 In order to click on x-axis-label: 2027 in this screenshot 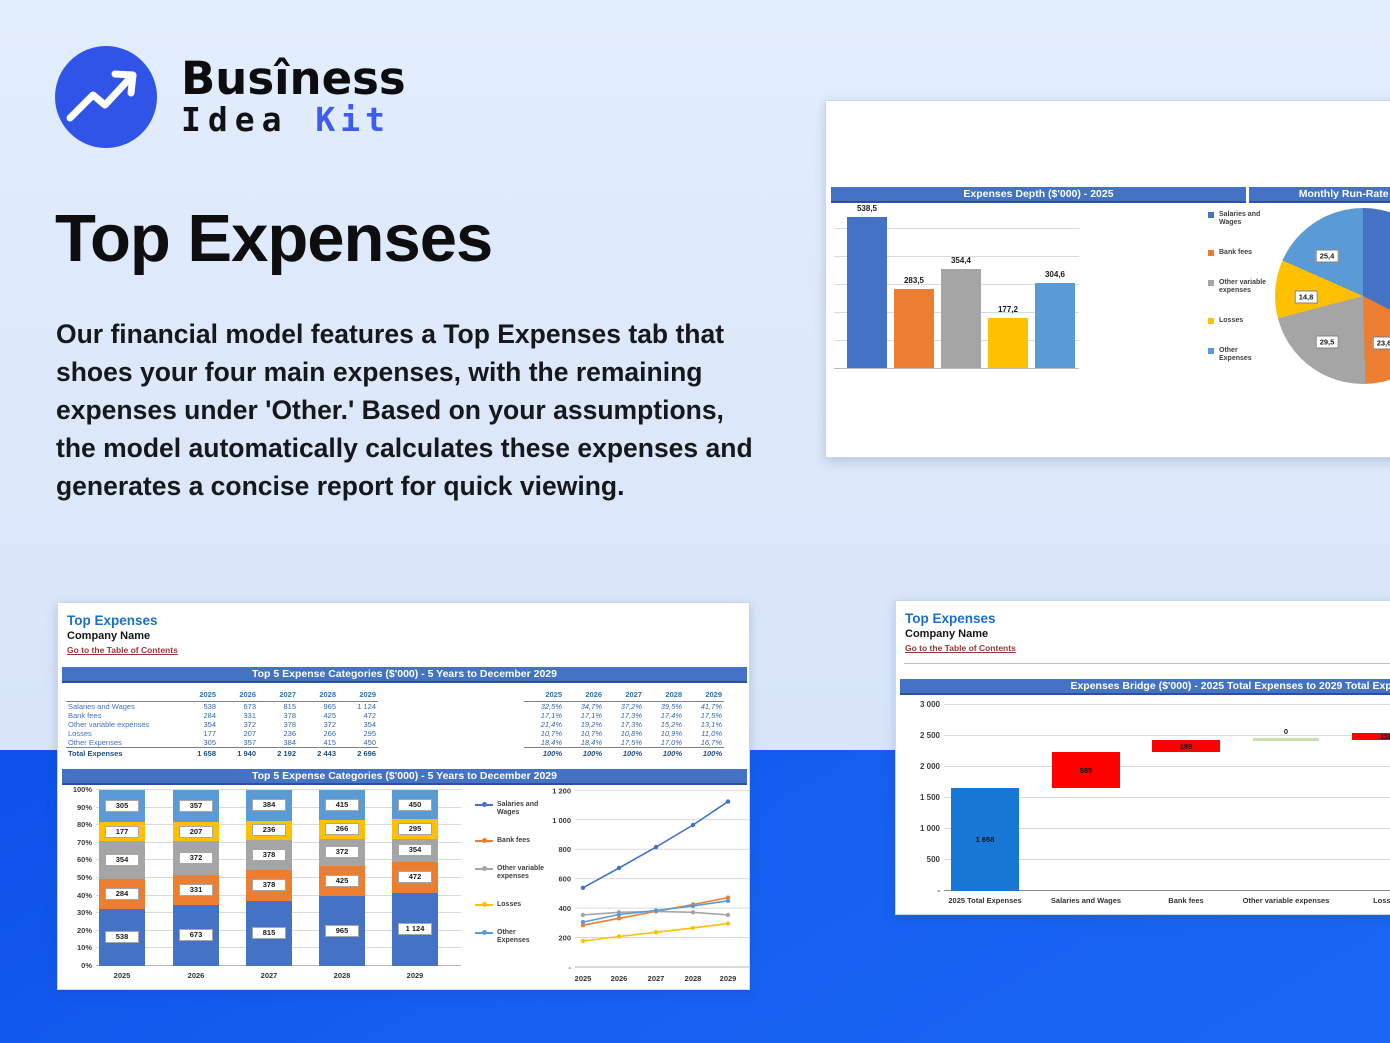, I will do `click(269, 975)`.